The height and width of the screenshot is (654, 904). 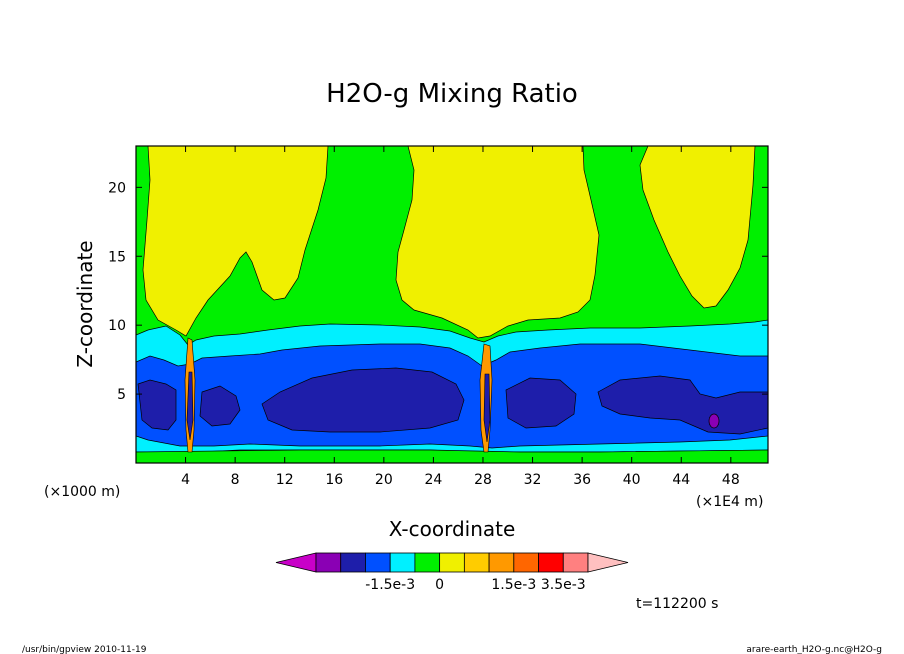 What do you see at coordinates (497, 242) in the screenshot?
I see `region-yellow-center` at bounding box center [497, 242].